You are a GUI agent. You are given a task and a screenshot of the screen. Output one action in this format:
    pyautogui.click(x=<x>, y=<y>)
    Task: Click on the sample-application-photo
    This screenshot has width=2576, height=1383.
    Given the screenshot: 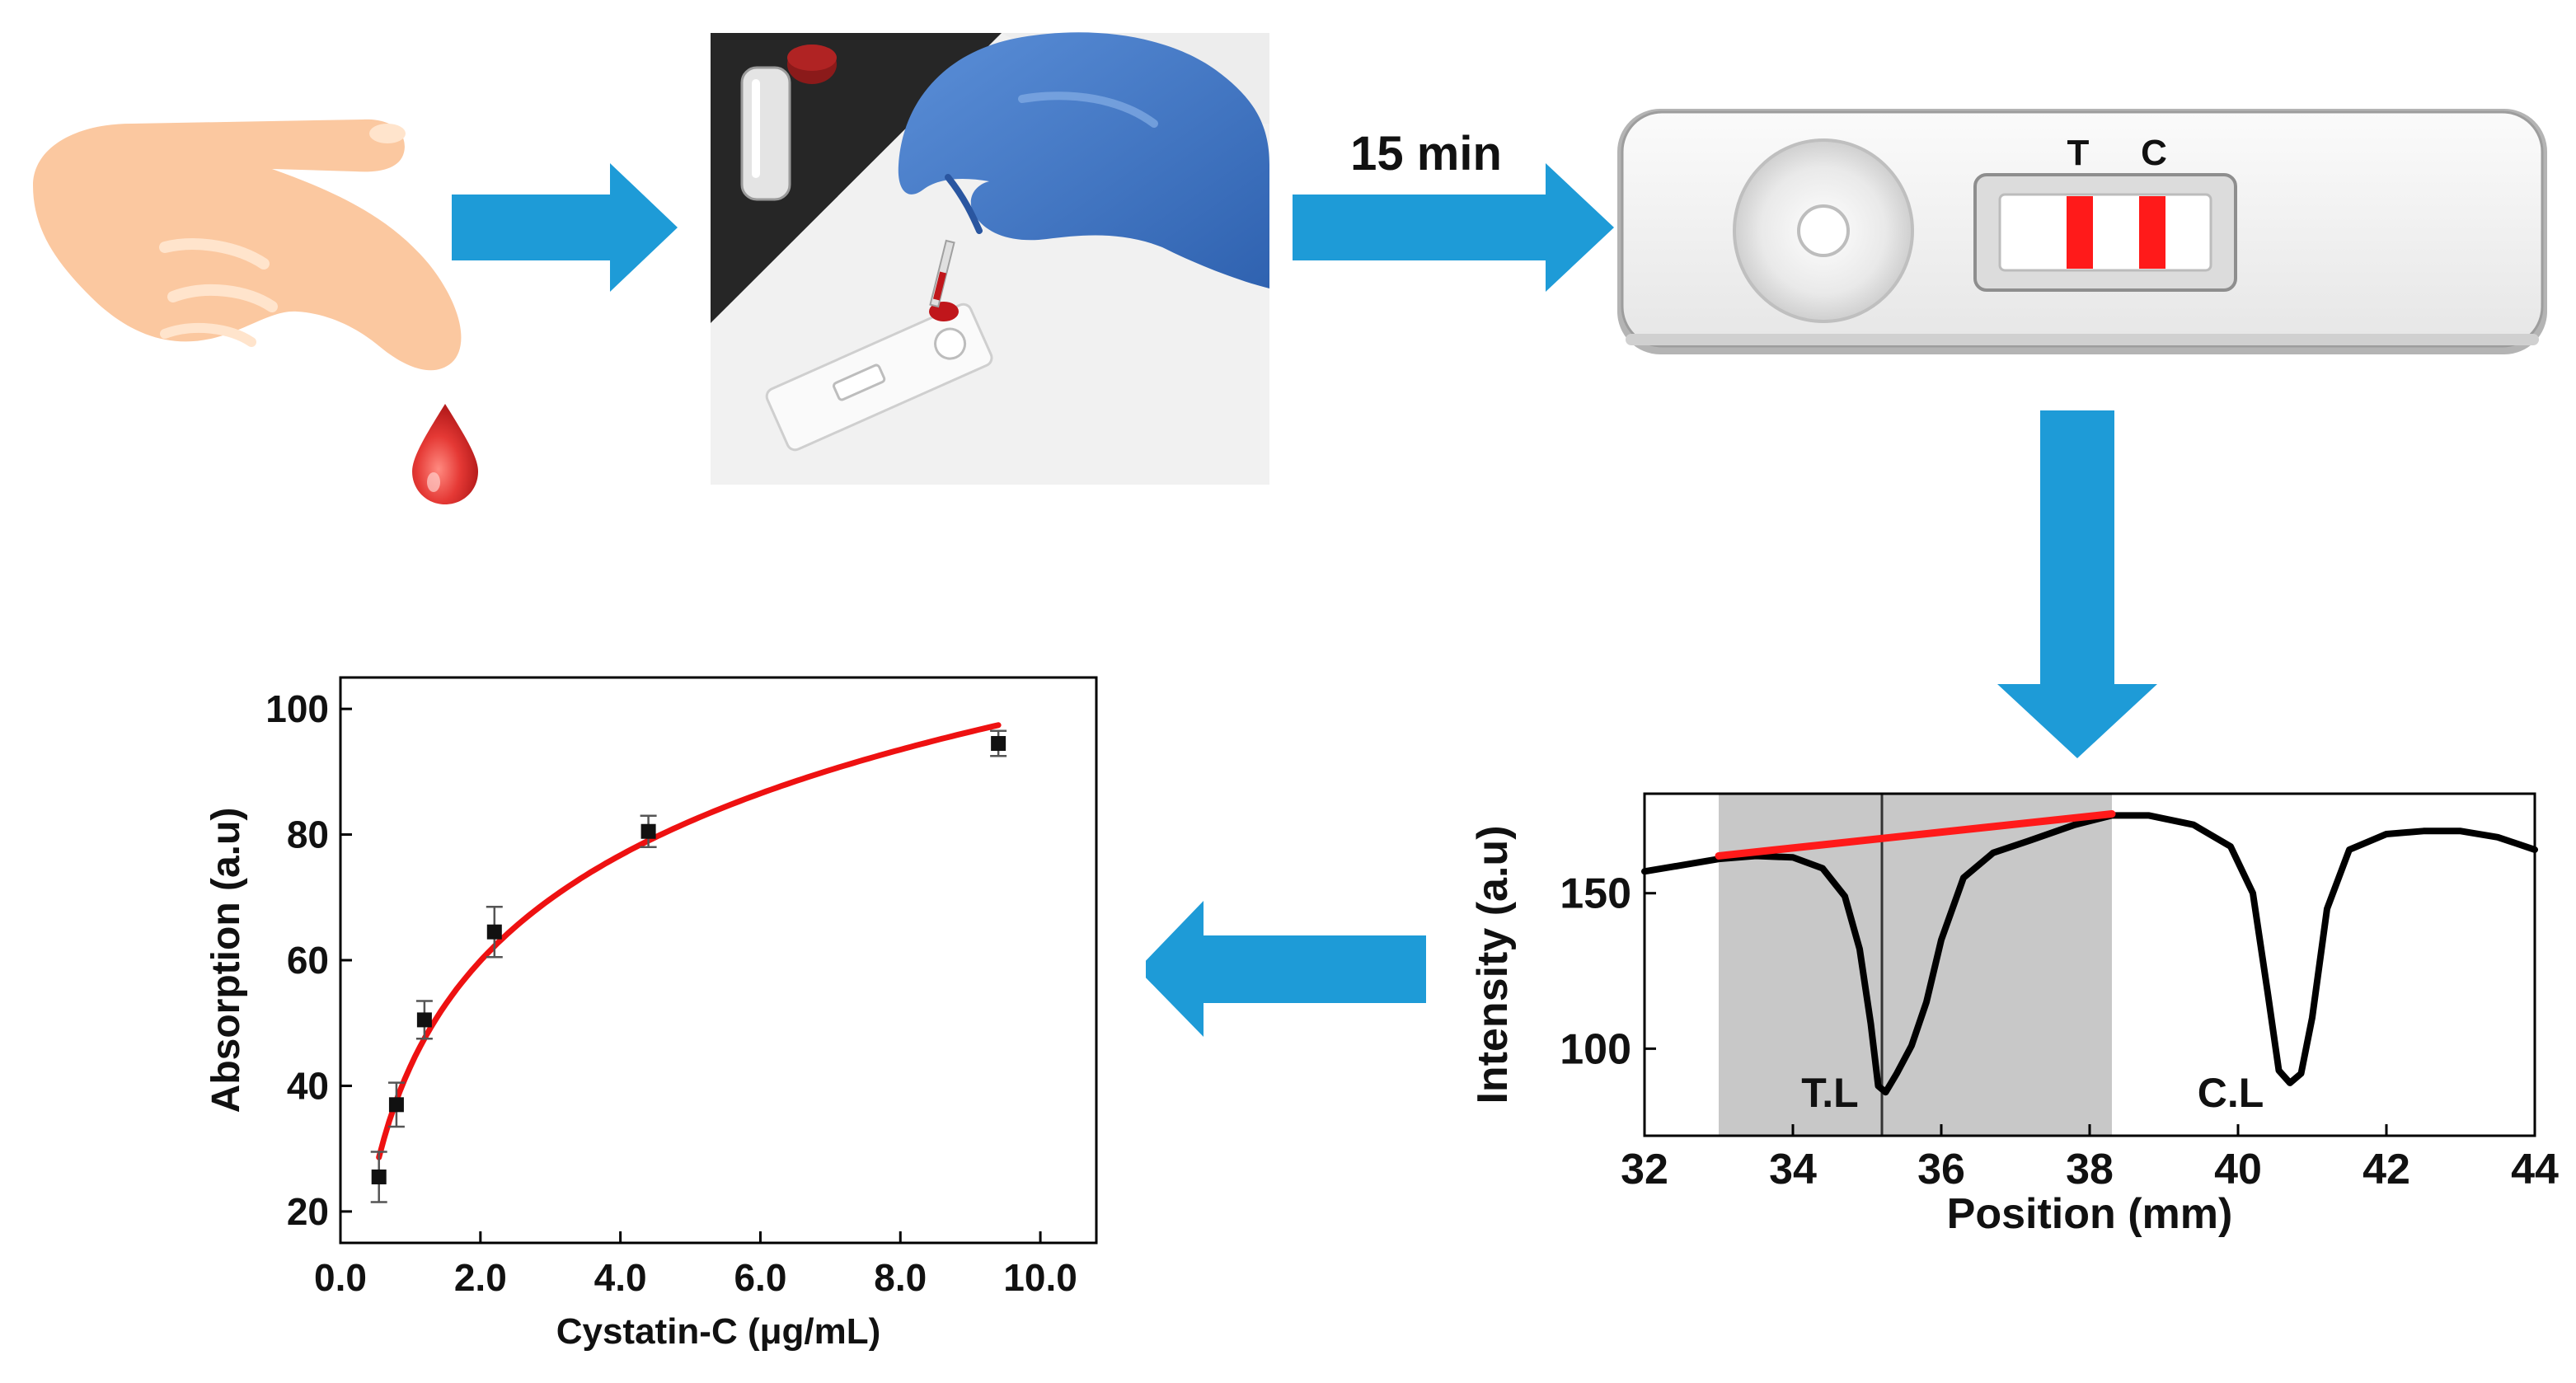 What is the action you would take?
    pyautogui.click(x=990, y=258)
    